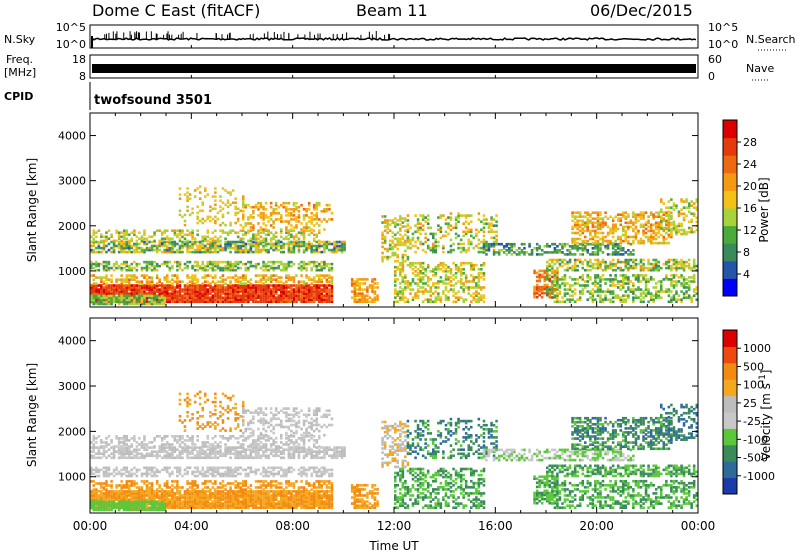 The height and width of the screenshot is (554, 800). Describe the element at coordinates (394, 38) in the screenshot. I see `nsky-line` at that location.